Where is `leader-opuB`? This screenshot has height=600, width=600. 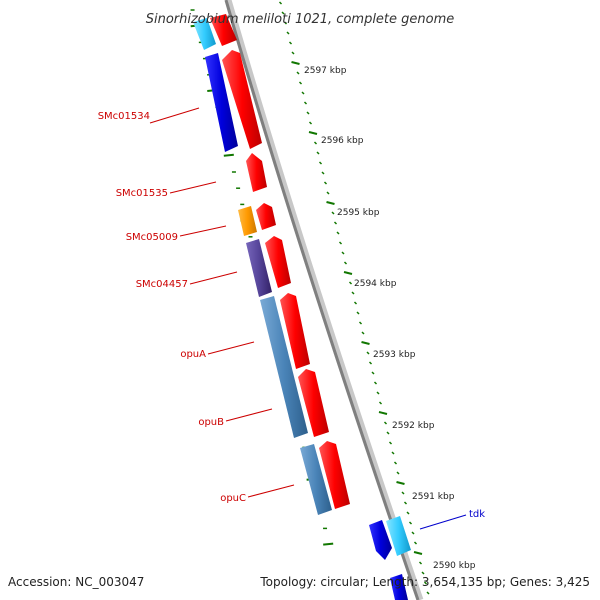
leader-opuB is located at coordinates (249, 415).